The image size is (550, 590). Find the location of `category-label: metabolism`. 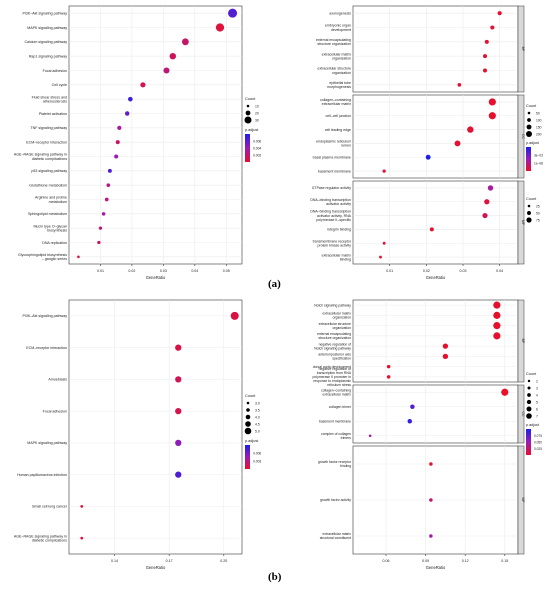

category-label: metabolism is located at coordinates (58, 202).